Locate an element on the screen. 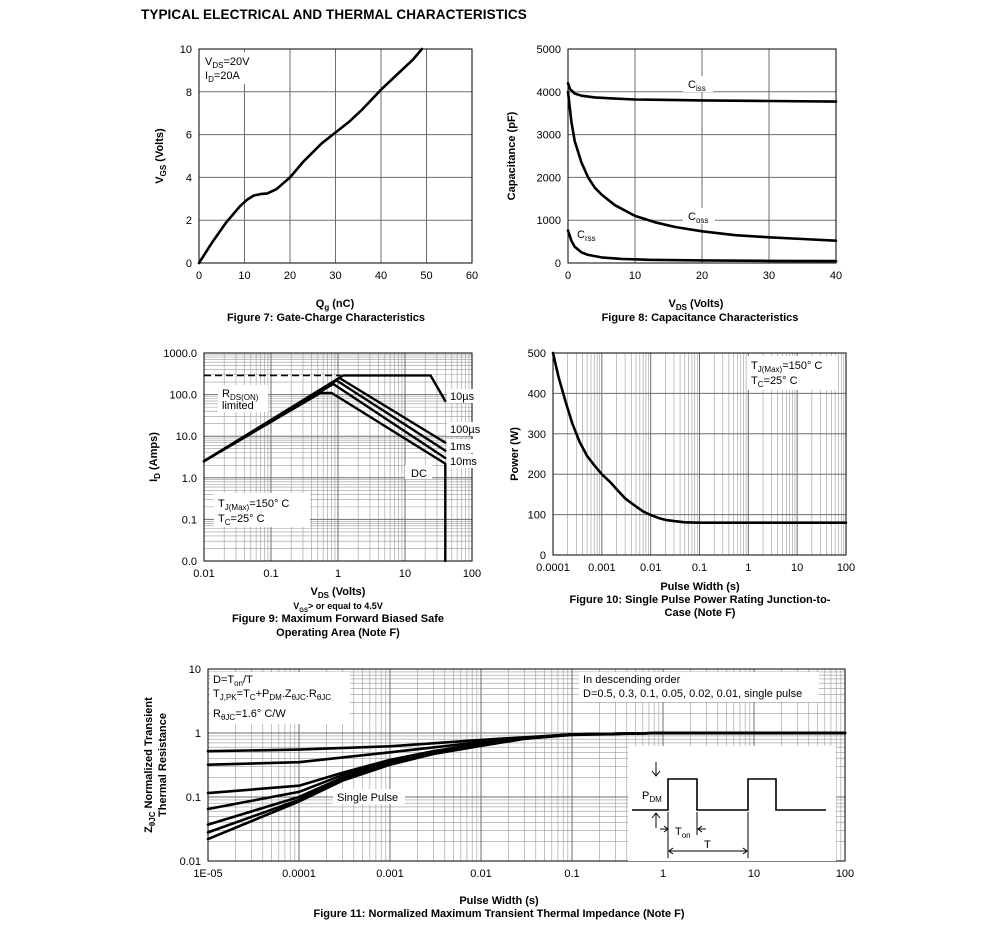 The image size is (991, 937). y-axis-label-line2: Thermal Resistance is located at coordinates (163, 765).